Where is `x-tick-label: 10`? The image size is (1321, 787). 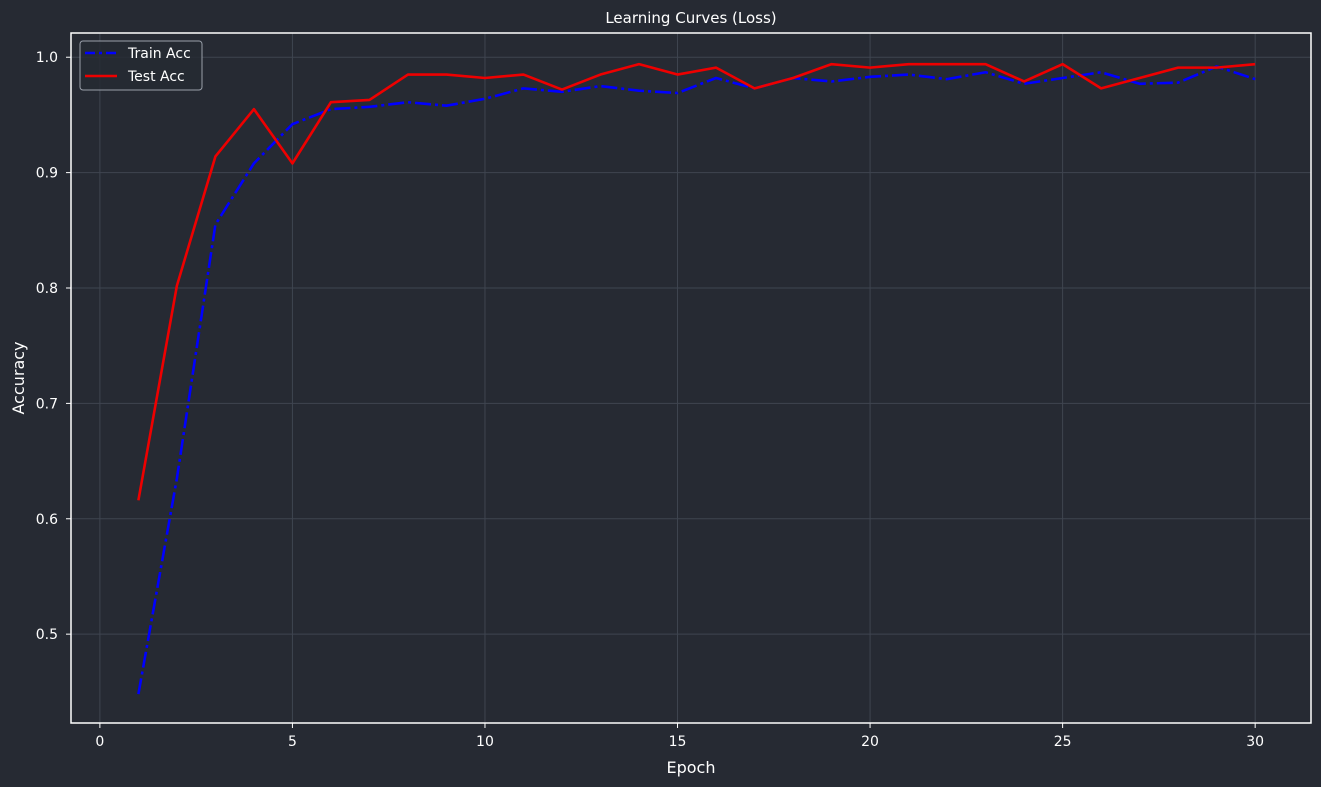 x-tick-label: 10 is located at coordinates (485, 742).